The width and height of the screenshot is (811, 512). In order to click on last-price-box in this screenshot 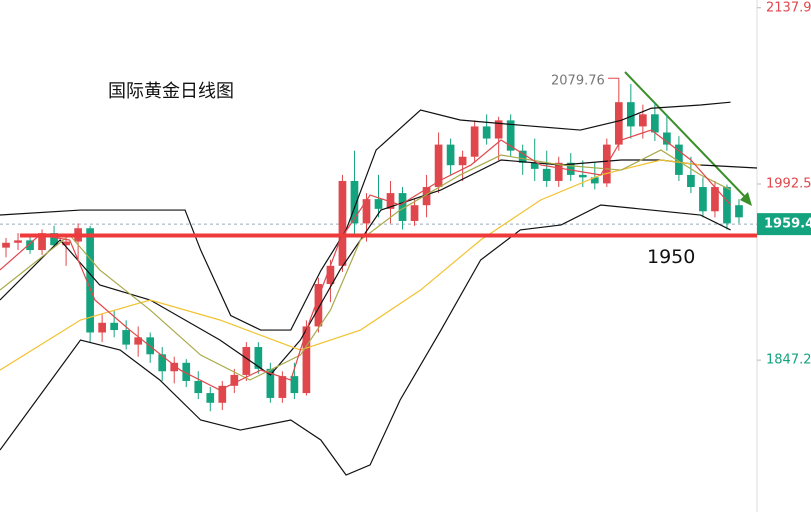, I will do `click(784, 224)`.